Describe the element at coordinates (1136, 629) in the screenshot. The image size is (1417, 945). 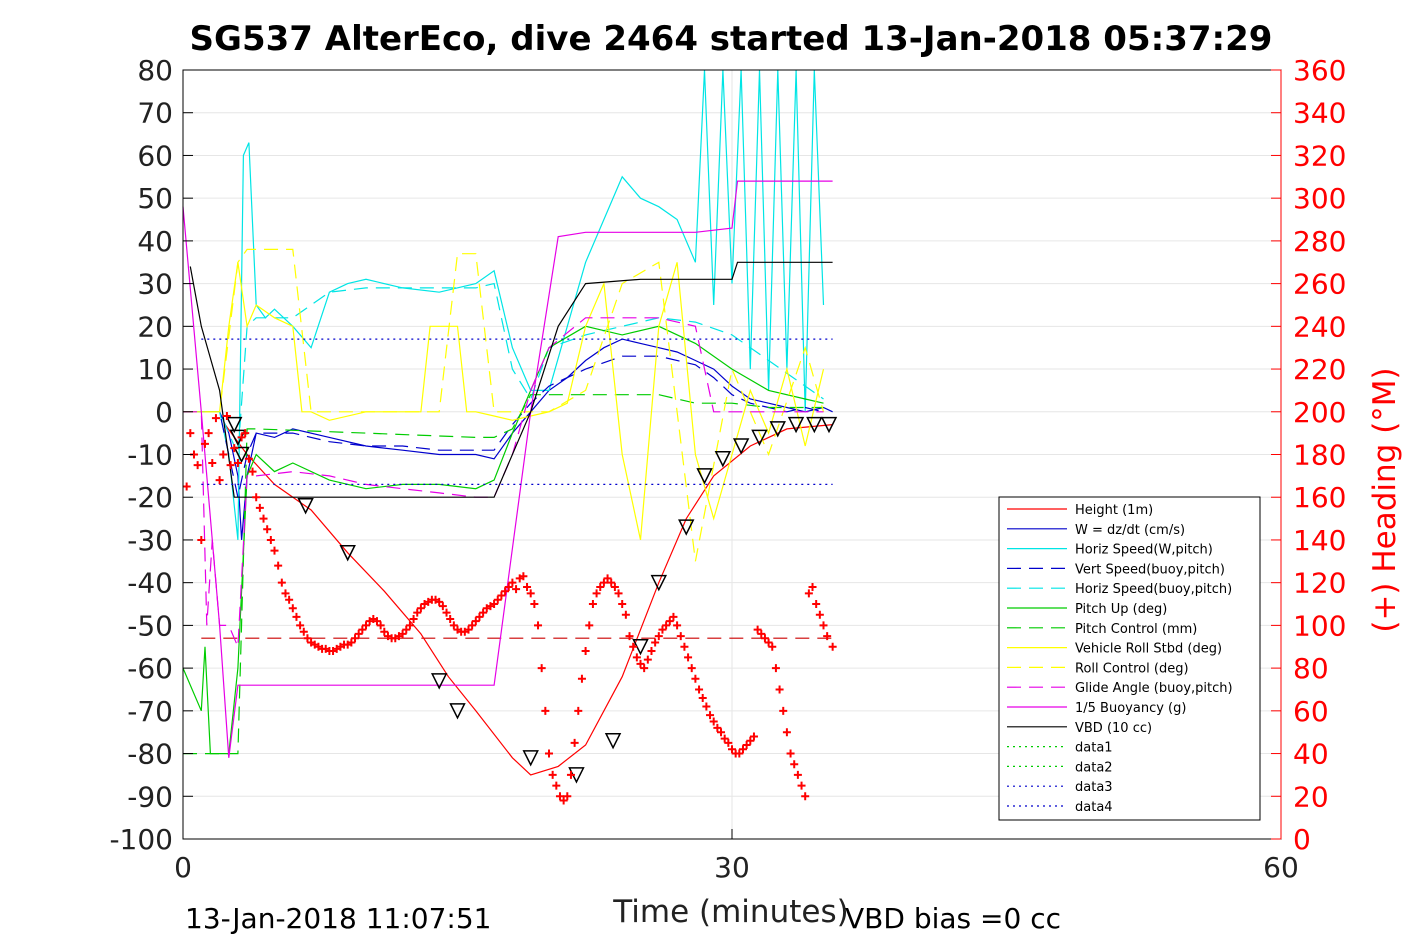
I see `legend-entry-label: Pitch Control (mm)` at that location.